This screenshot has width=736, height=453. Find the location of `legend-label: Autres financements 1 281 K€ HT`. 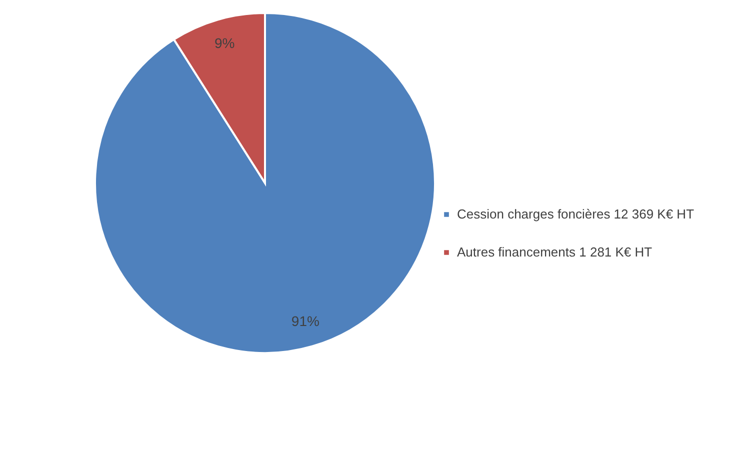

legend-label: Autres financements 1 281 K€ HT is located at coordinates (554, 252).